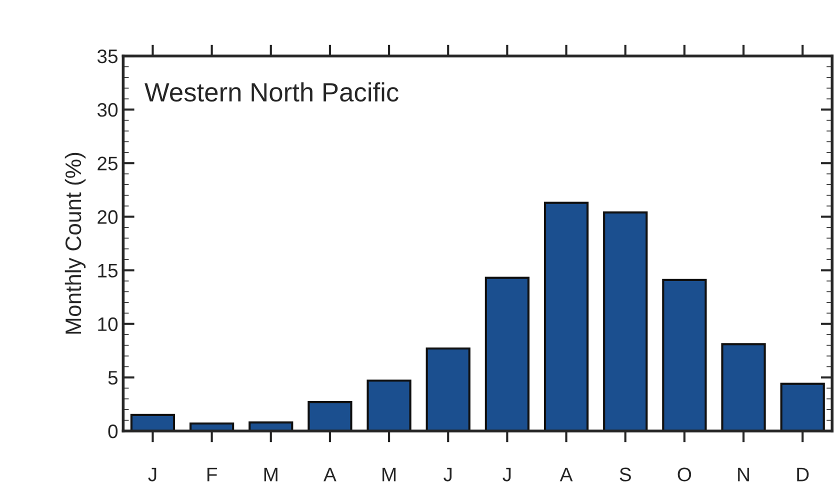  I want to click on y-tick-label: 30, so click(107, 110).